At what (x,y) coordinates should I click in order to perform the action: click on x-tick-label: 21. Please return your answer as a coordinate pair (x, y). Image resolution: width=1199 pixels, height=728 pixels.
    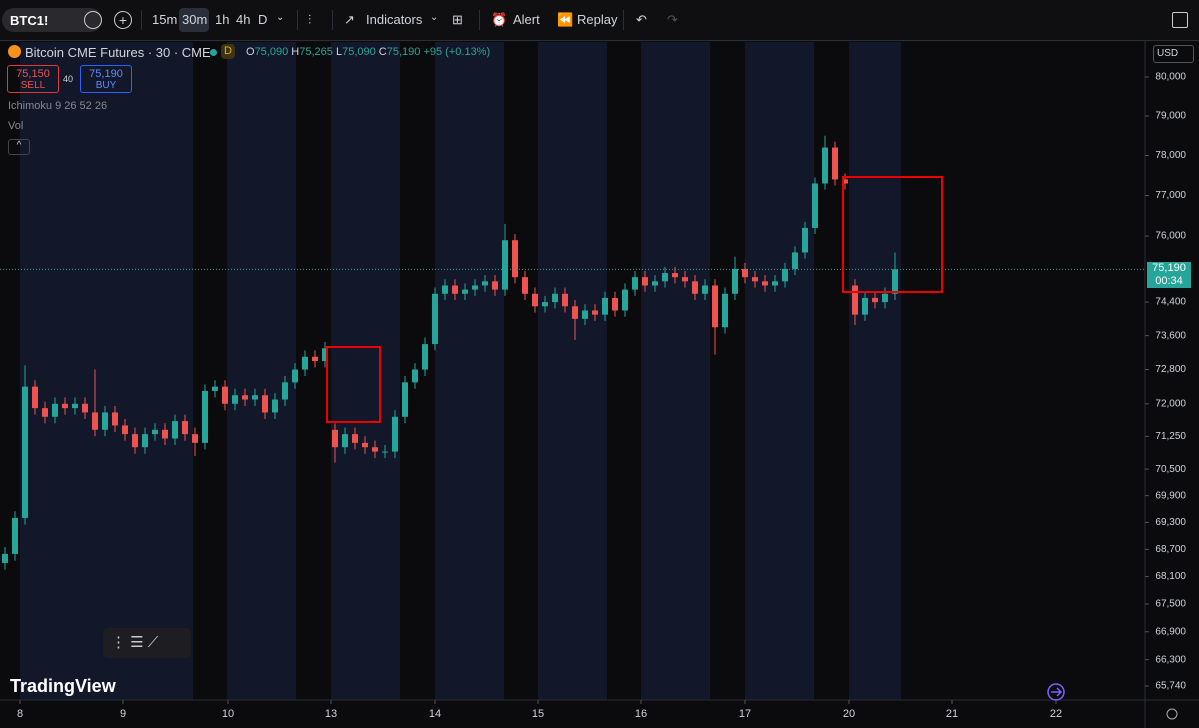
    Looking at the image, I should click on (952, 714).